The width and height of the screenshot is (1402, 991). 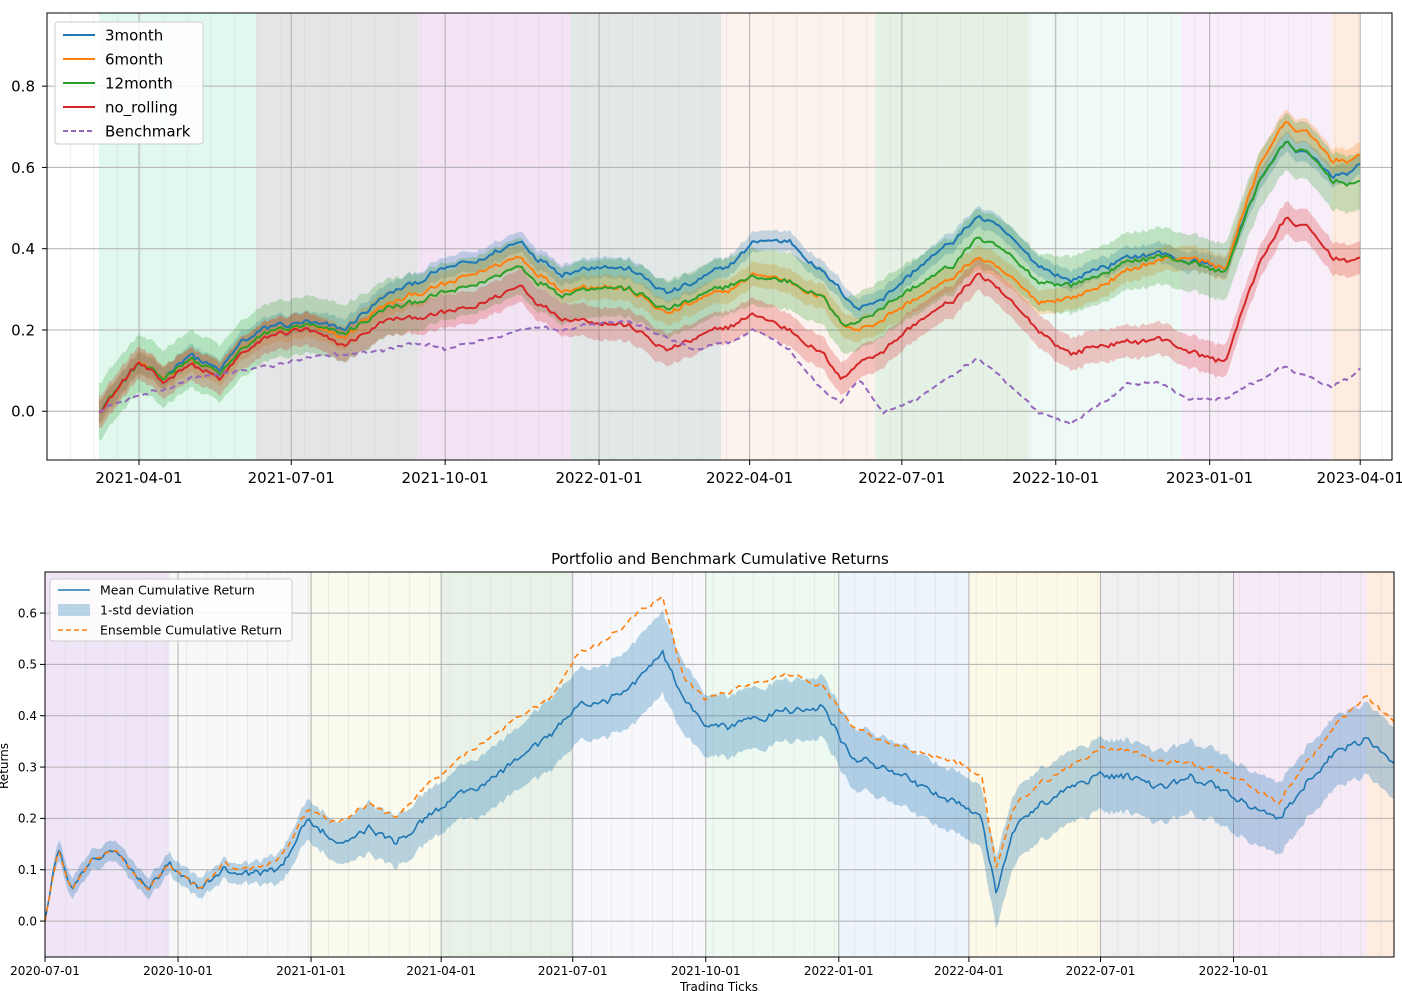 I want to click on y-tick-label: 0.8, so click(x=23, y=87).